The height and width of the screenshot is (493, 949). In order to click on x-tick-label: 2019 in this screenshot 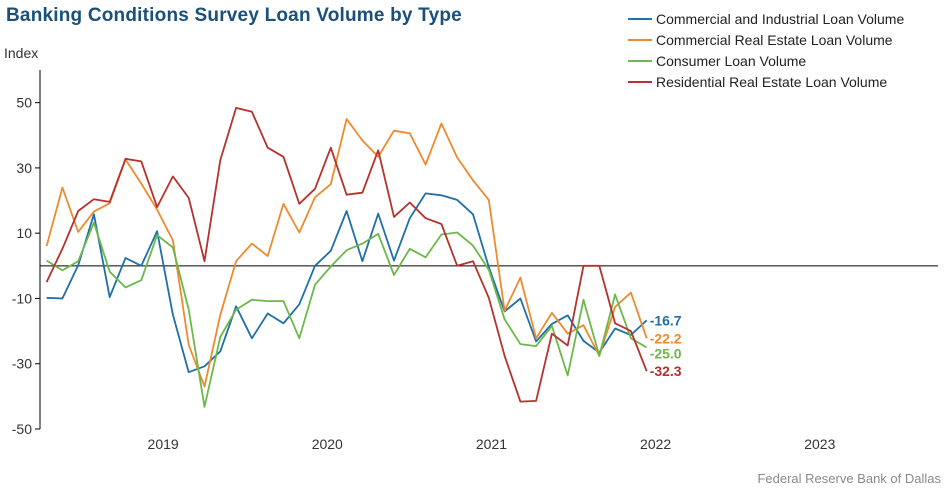, I will do `click(163, 444)`.